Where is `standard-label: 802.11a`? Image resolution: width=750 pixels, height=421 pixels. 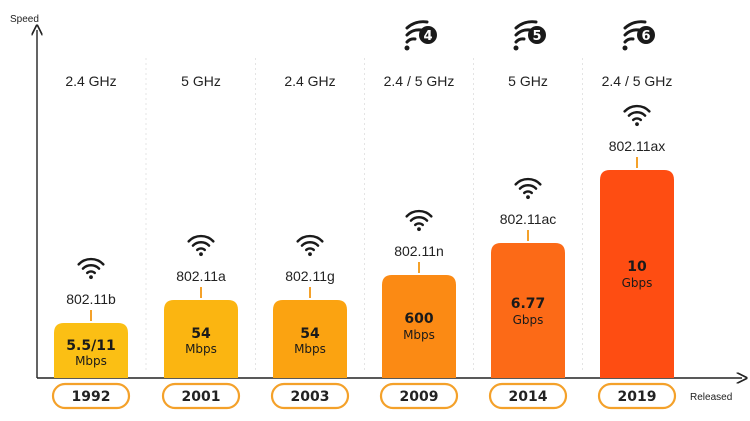
standard-label: 802.11a is located at coordinates (201, 276).